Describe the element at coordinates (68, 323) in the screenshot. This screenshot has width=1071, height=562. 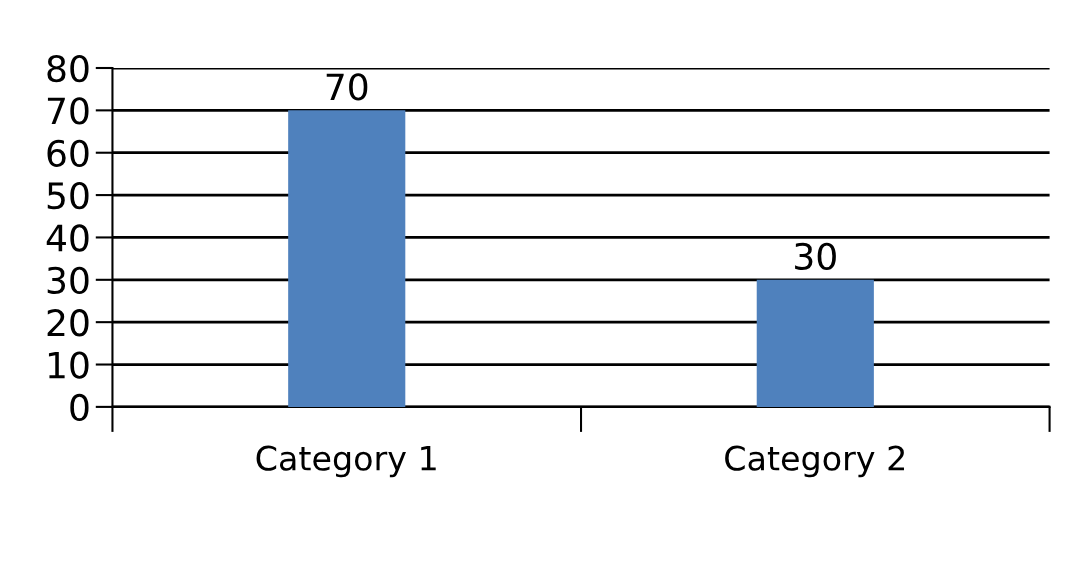
I see `y-tick-label: 20` at that location.